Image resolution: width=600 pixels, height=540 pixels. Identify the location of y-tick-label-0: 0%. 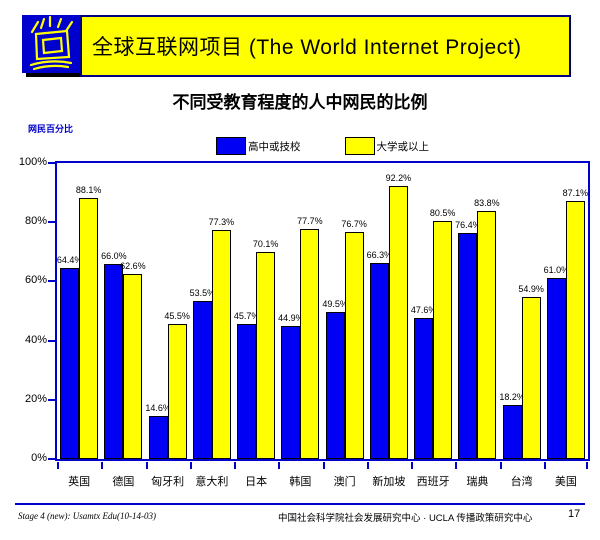
(39, 458).